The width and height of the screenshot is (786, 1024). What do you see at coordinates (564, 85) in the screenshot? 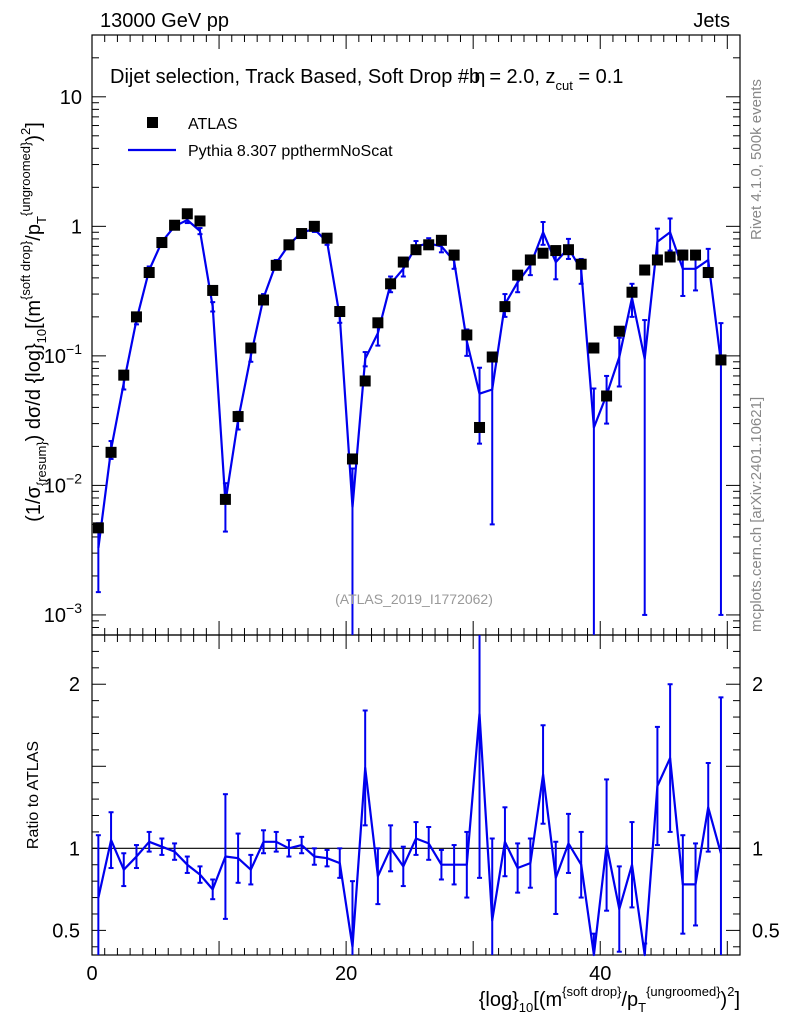
I see `title-sub: cut` at bounding box center [564, 85].